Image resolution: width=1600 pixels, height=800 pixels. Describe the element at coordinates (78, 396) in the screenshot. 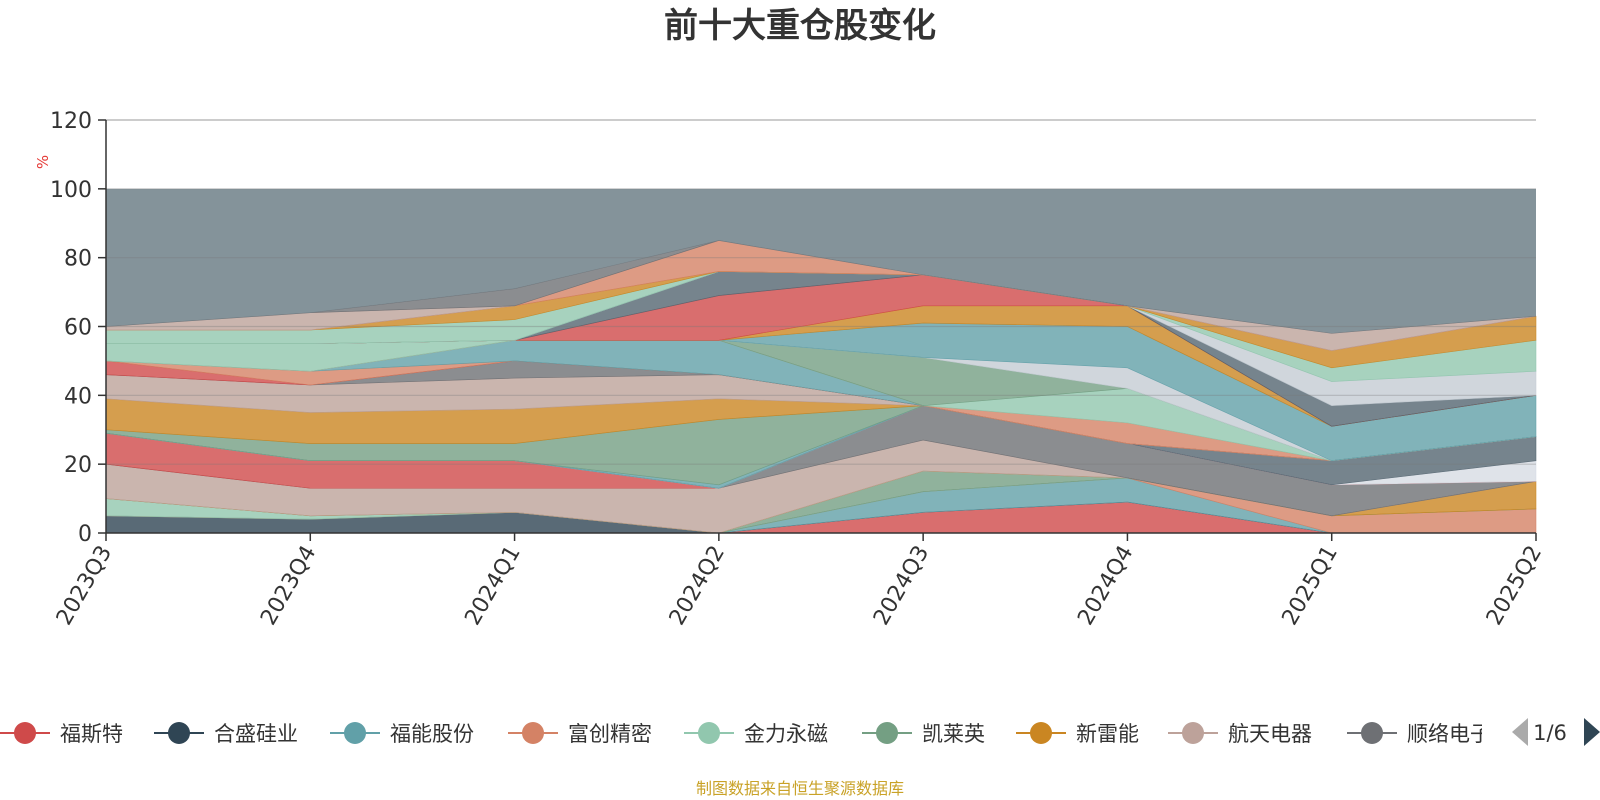

I see `y-tick-label: 40` at that location.